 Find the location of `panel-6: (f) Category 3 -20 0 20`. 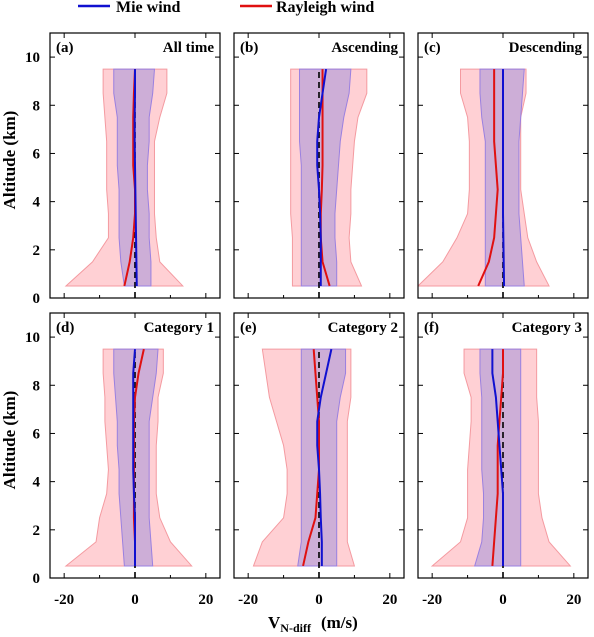

panel-6: (f) Category 3 -20 0 20 is located at coordinates (503, 460).